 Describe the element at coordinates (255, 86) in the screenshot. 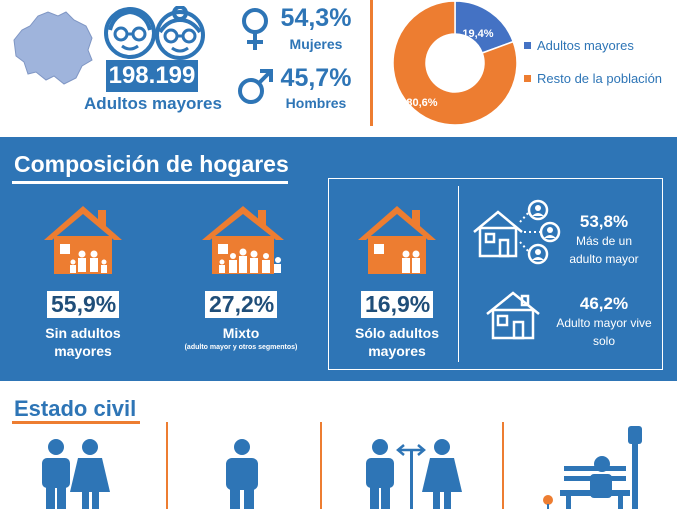

I see `male-symbol-icon` at that location.